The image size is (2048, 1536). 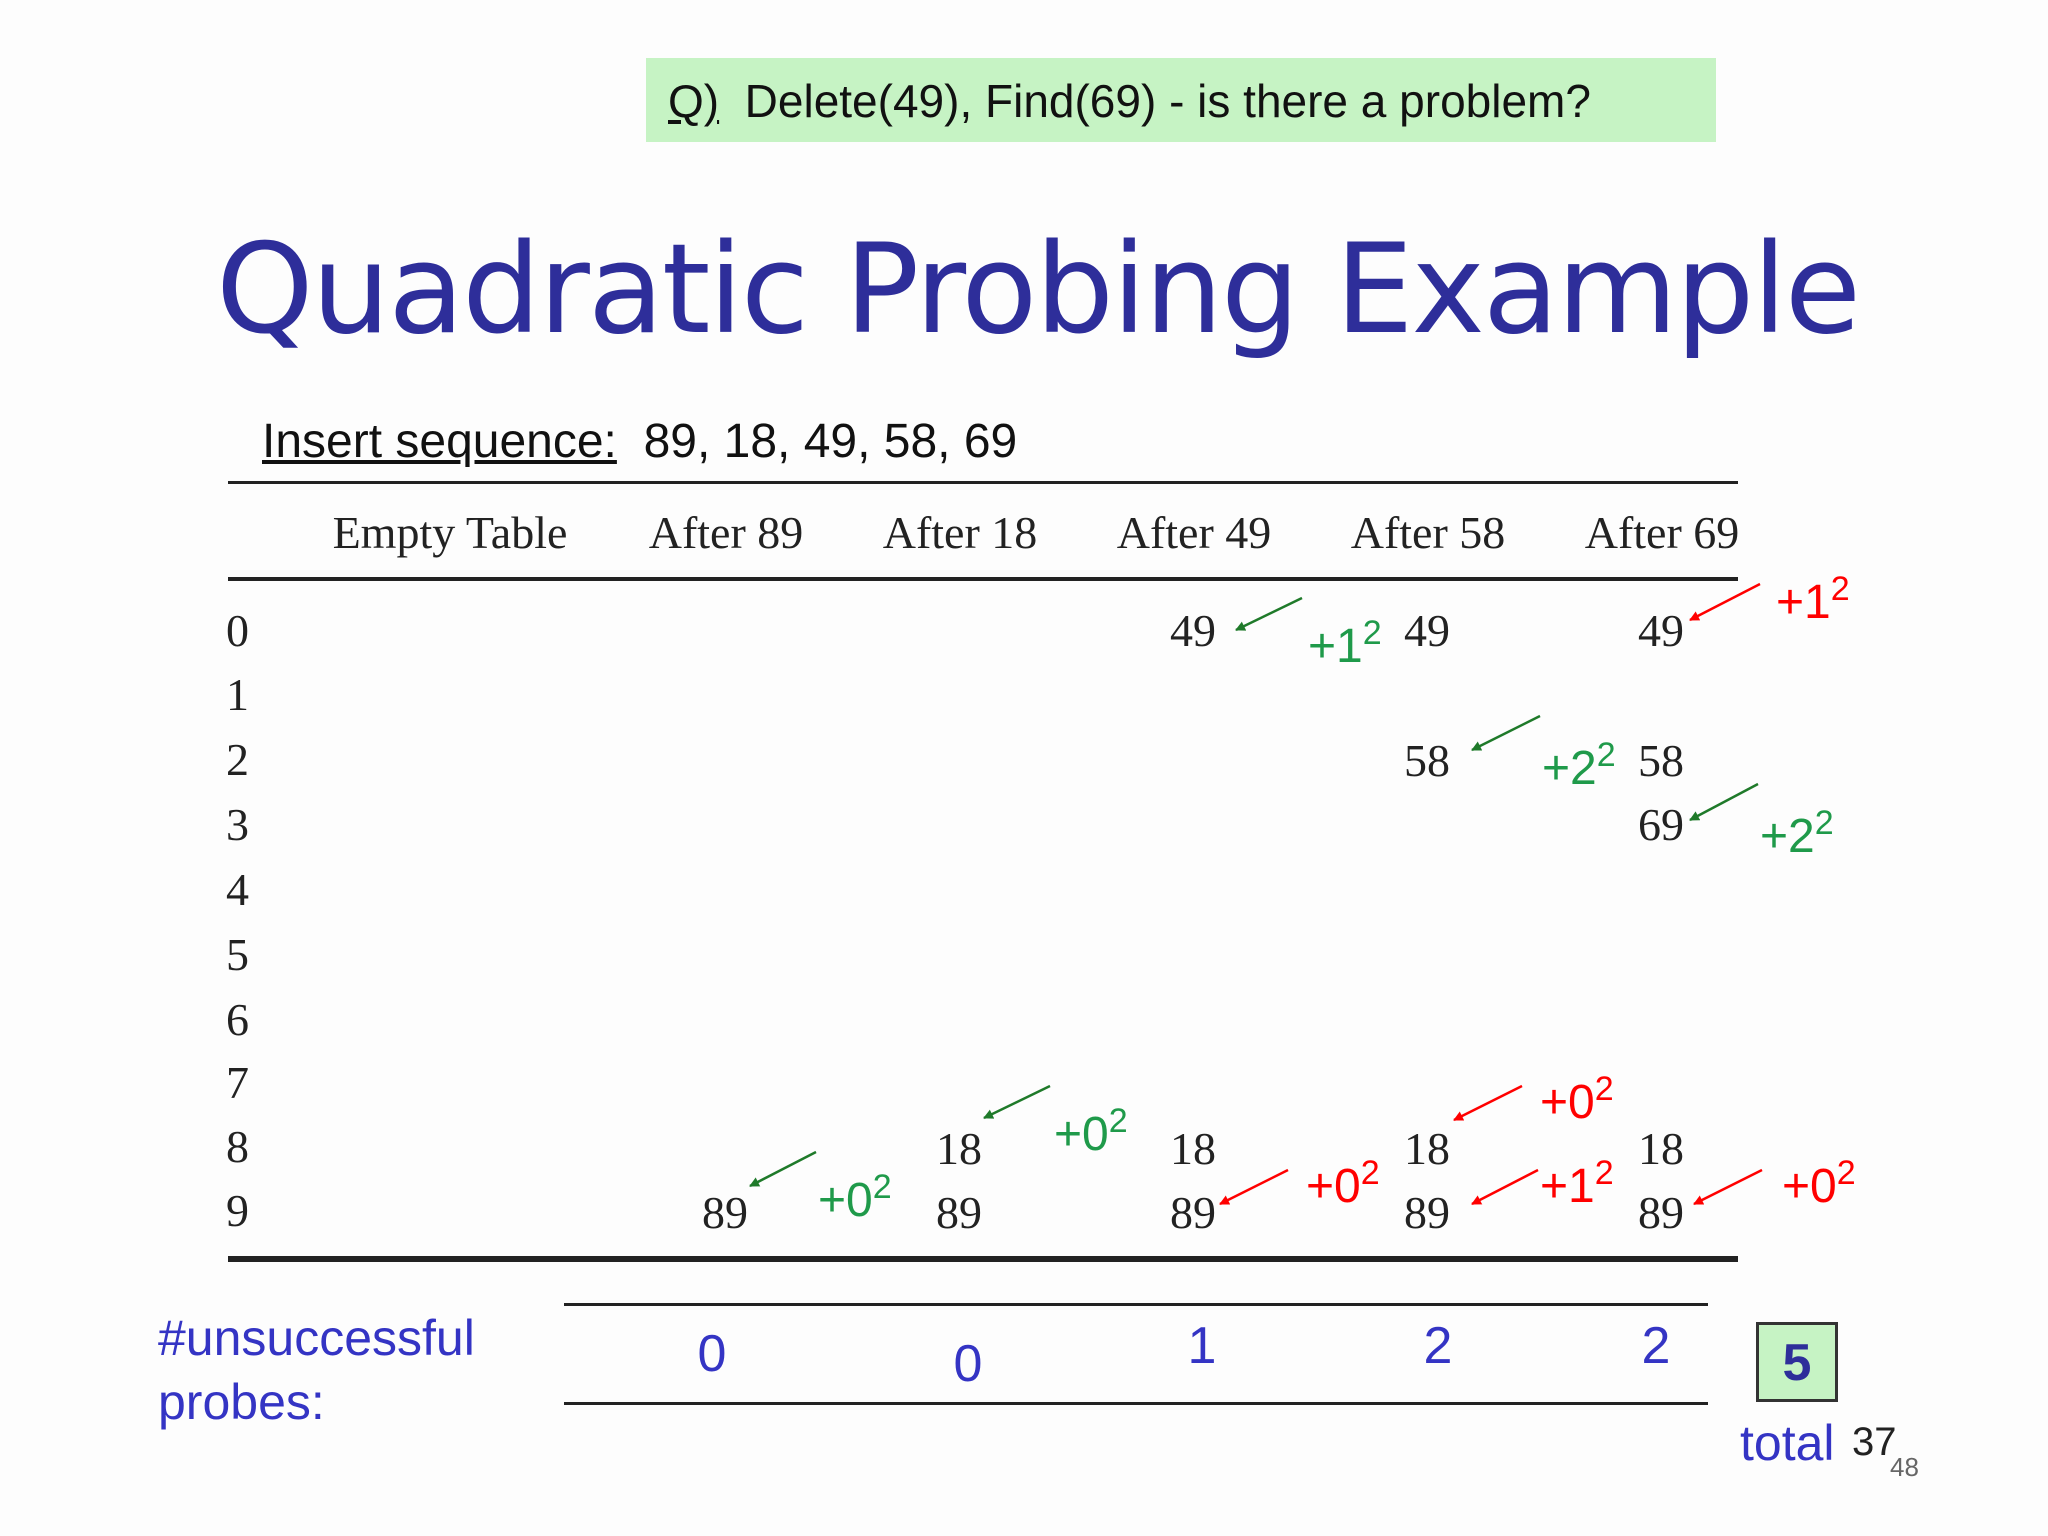 What do you see at coordinates (1505, 1187) in the screenshot?
I see `arrow-after58-row9` at bounding box center [1505, 1187].